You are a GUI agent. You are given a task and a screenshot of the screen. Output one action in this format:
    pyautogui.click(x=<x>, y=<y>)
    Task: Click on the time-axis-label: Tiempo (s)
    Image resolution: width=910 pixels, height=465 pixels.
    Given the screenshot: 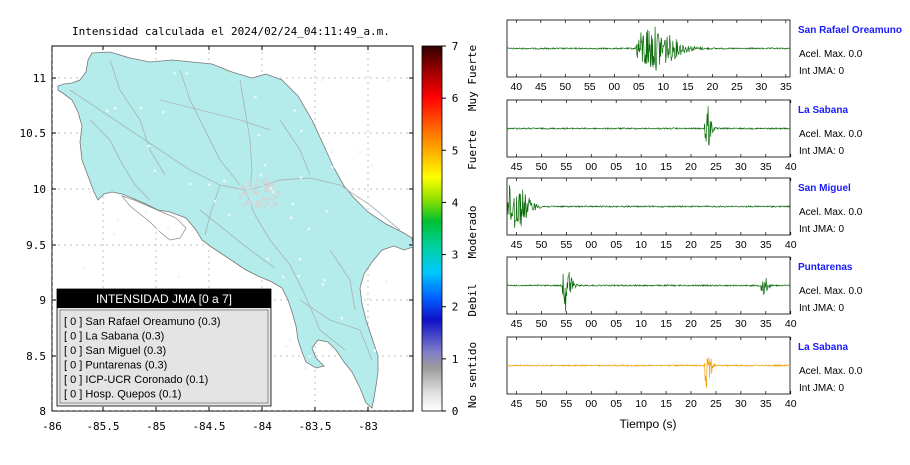 What is the action you would take?
    pyautogui.click(x=648, y=424)
    